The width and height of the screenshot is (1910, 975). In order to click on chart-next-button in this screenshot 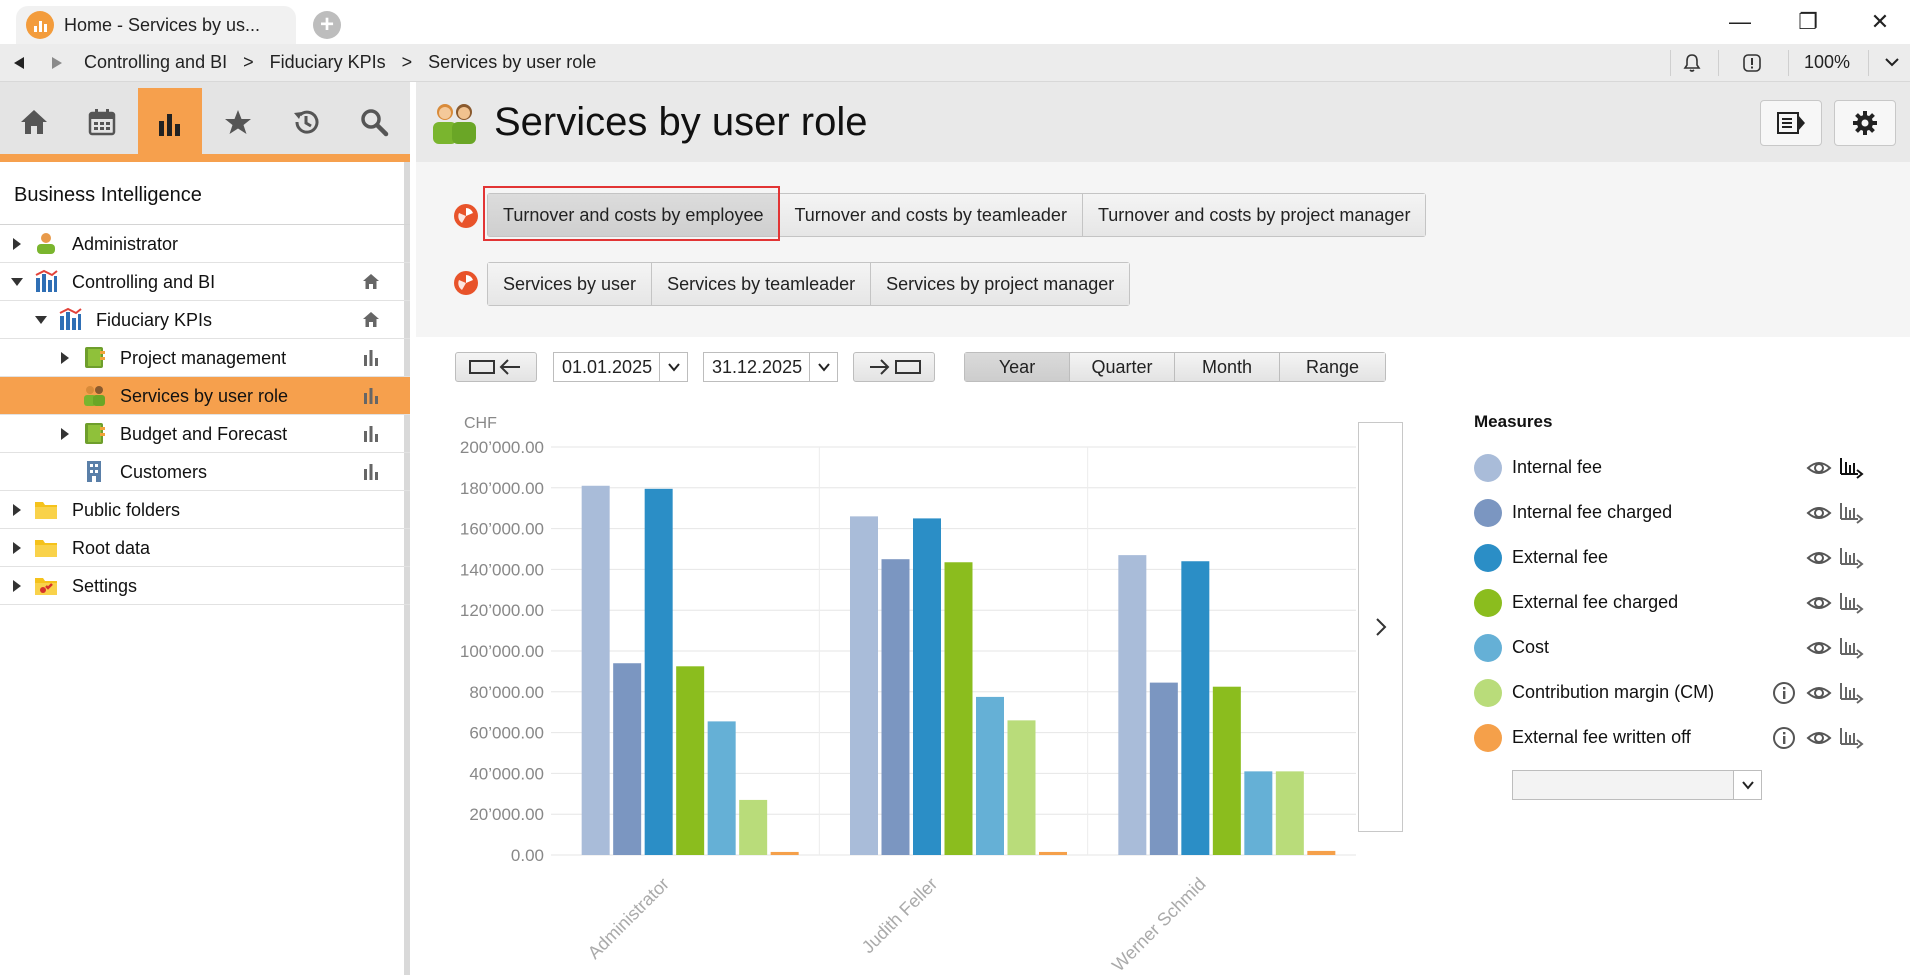, I will do `click(1380, 627)`.